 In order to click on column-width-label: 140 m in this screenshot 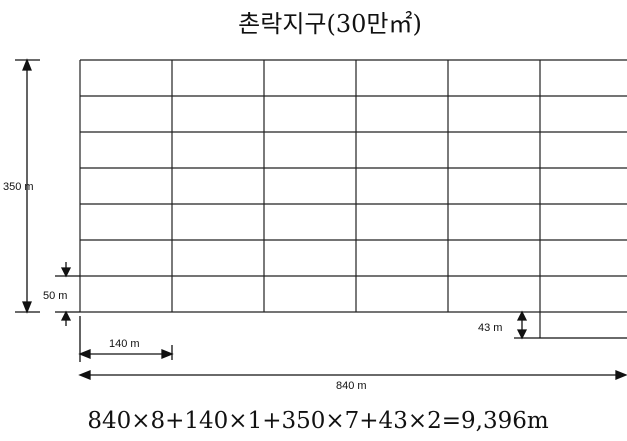, I will do `click(124, 344)`.